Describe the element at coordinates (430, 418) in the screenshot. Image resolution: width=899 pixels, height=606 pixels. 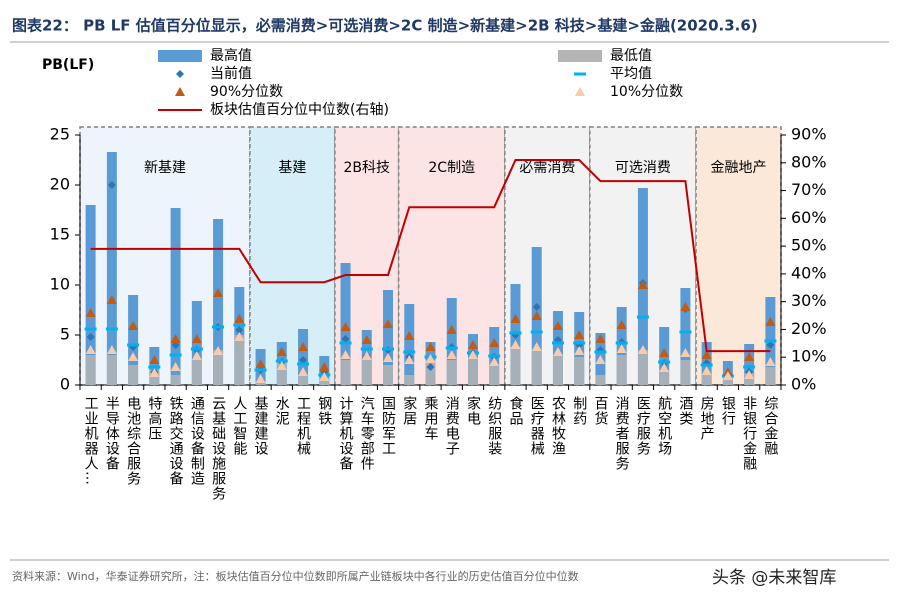
I see `x-tick-label: 乘用车` at that location.